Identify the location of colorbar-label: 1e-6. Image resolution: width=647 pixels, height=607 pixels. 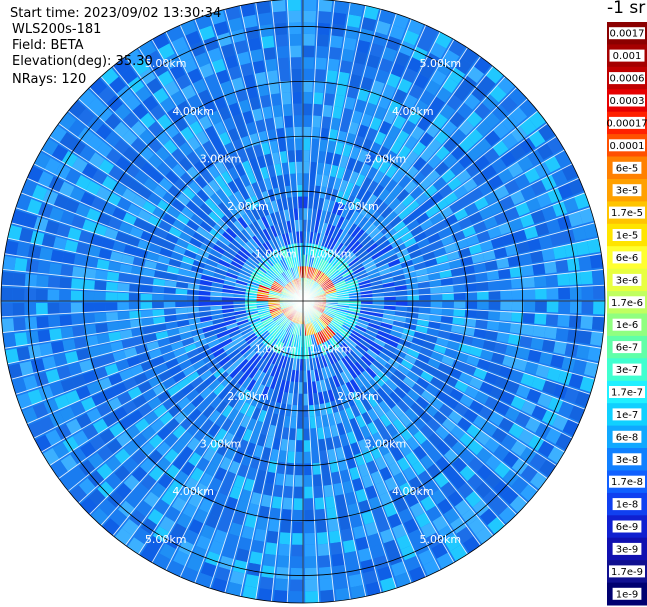
(627, 325).